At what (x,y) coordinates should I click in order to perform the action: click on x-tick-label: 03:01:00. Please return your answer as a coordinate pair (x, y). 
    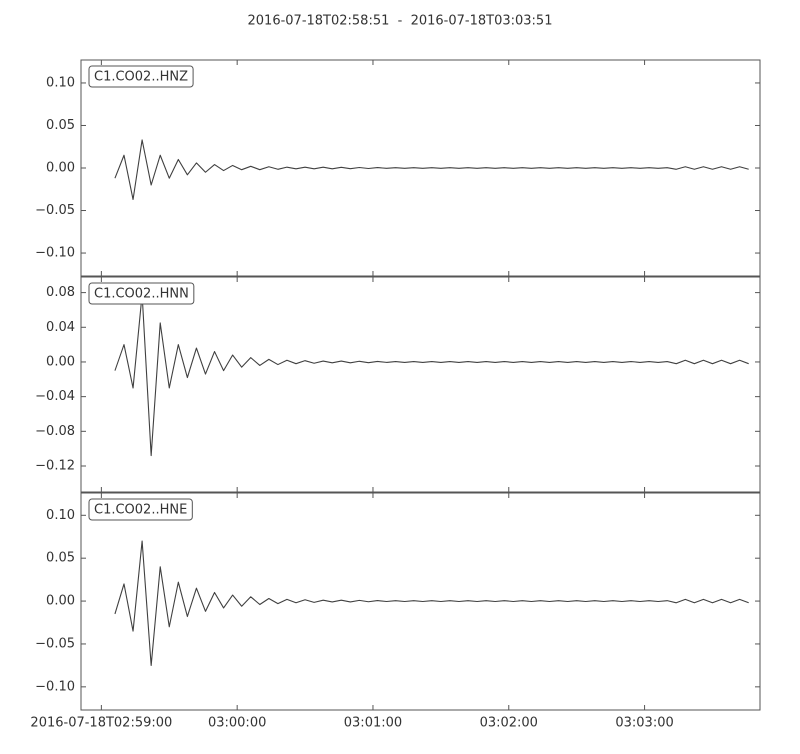
    Looking at the image, I should click on (373, 723).